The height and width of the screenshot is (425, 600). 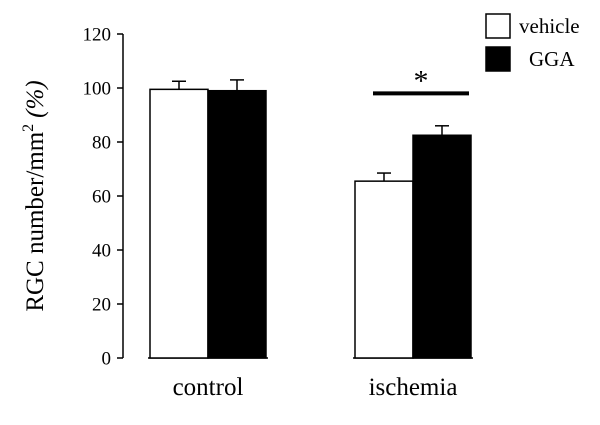 What do you see at coordinates (552, 59) in the screenshot?
I see `legend-label-gga: GGA` at bounding box center [552, 59].